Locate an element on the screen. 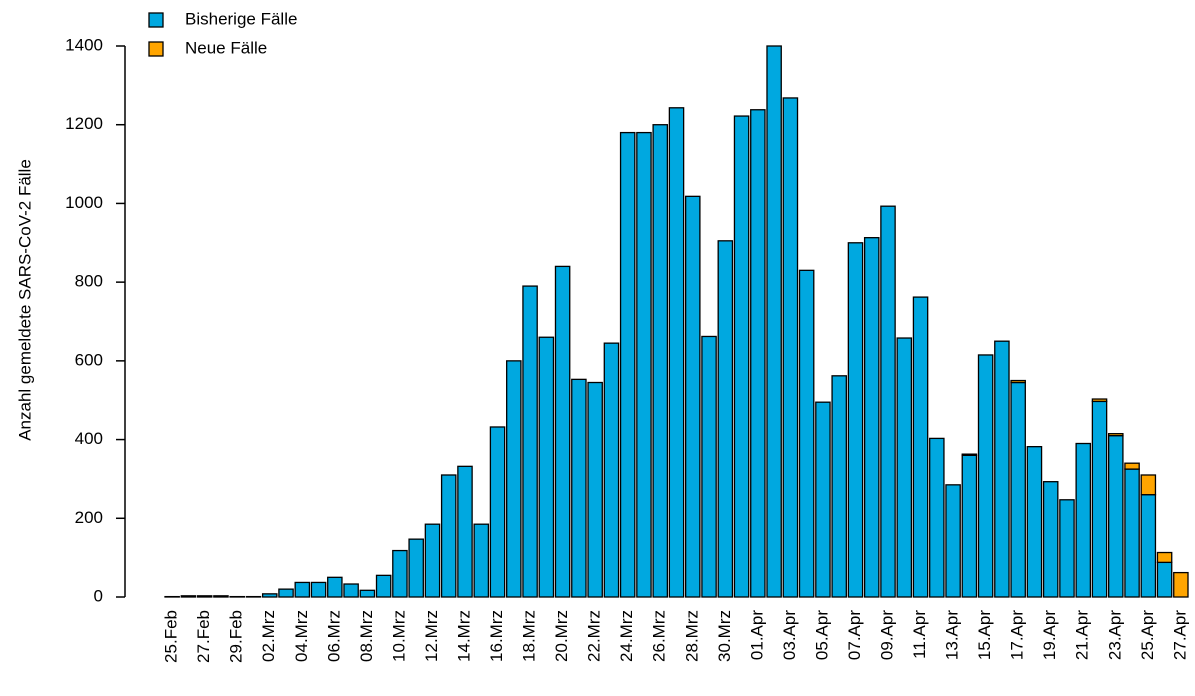 This screenshot has width=1195, height=696. x-tick-label: 13.Apr is located at coordinates (952, 635).